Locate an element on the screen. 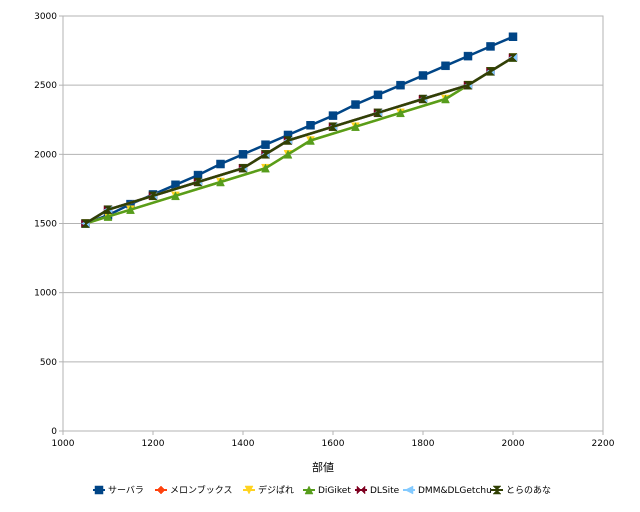 The height and width of the screenshot is (512, 640). legend-item: デジぱれ is located at coordinates (268, 490).